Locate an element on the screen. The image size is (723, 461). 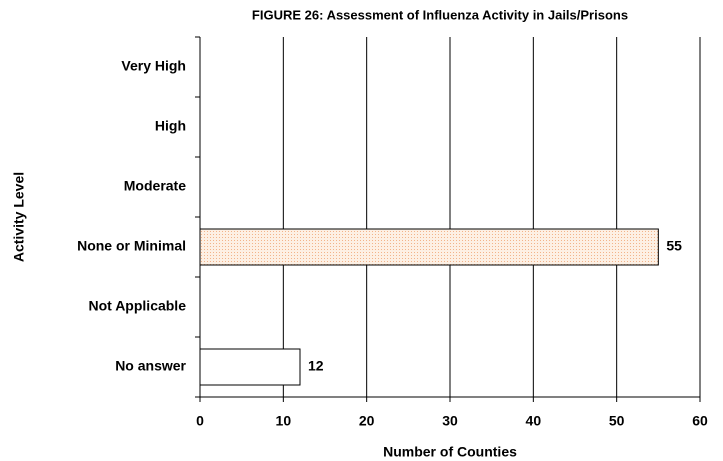
y-tick-label: None or Minimal is located at coordinates (131, 246).